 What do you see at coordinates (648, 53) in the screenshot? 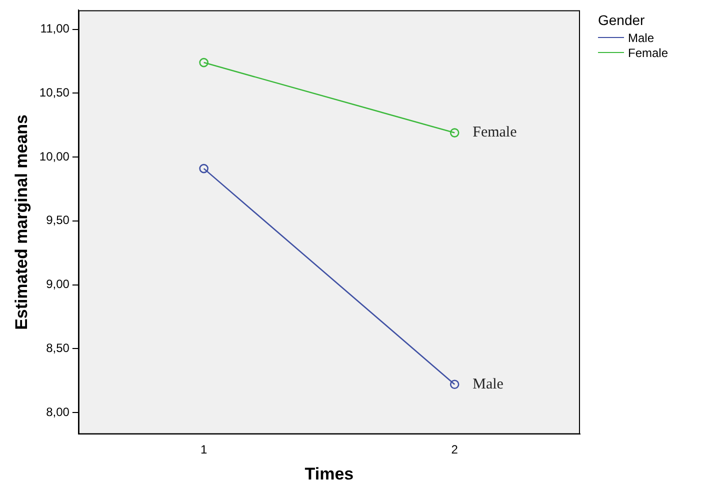
I see `legend-label: Female` at bounding box center [648, 53].